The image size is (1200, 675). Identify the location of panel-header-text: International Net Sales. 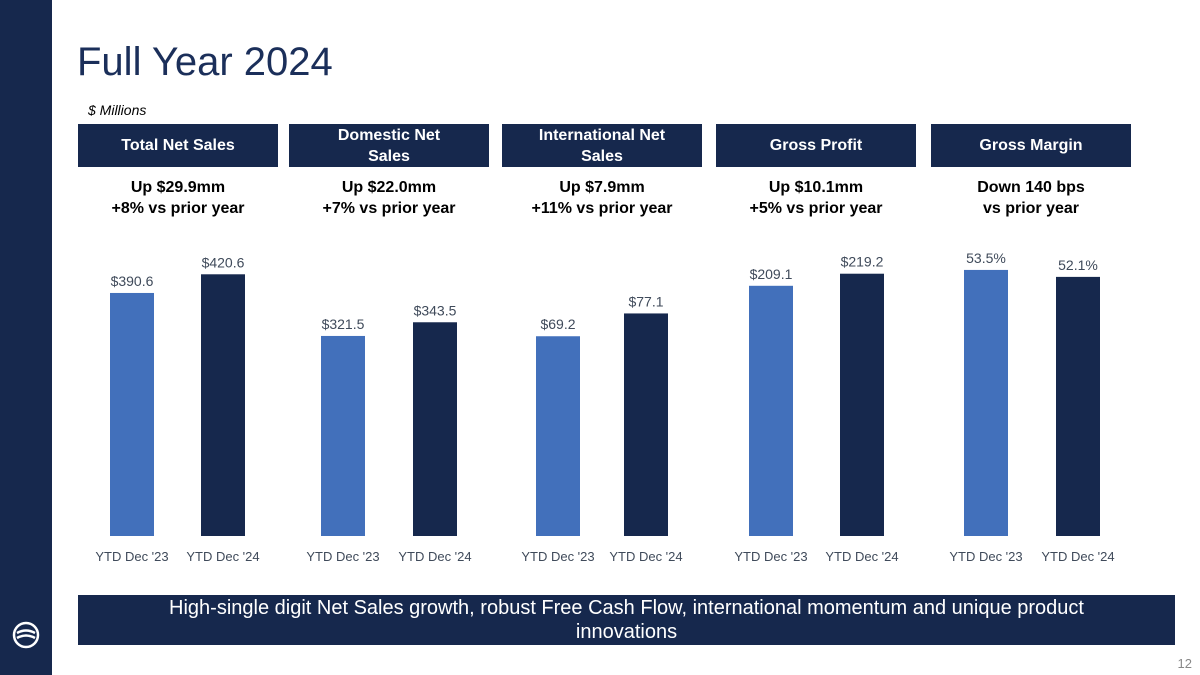
(602, 145).